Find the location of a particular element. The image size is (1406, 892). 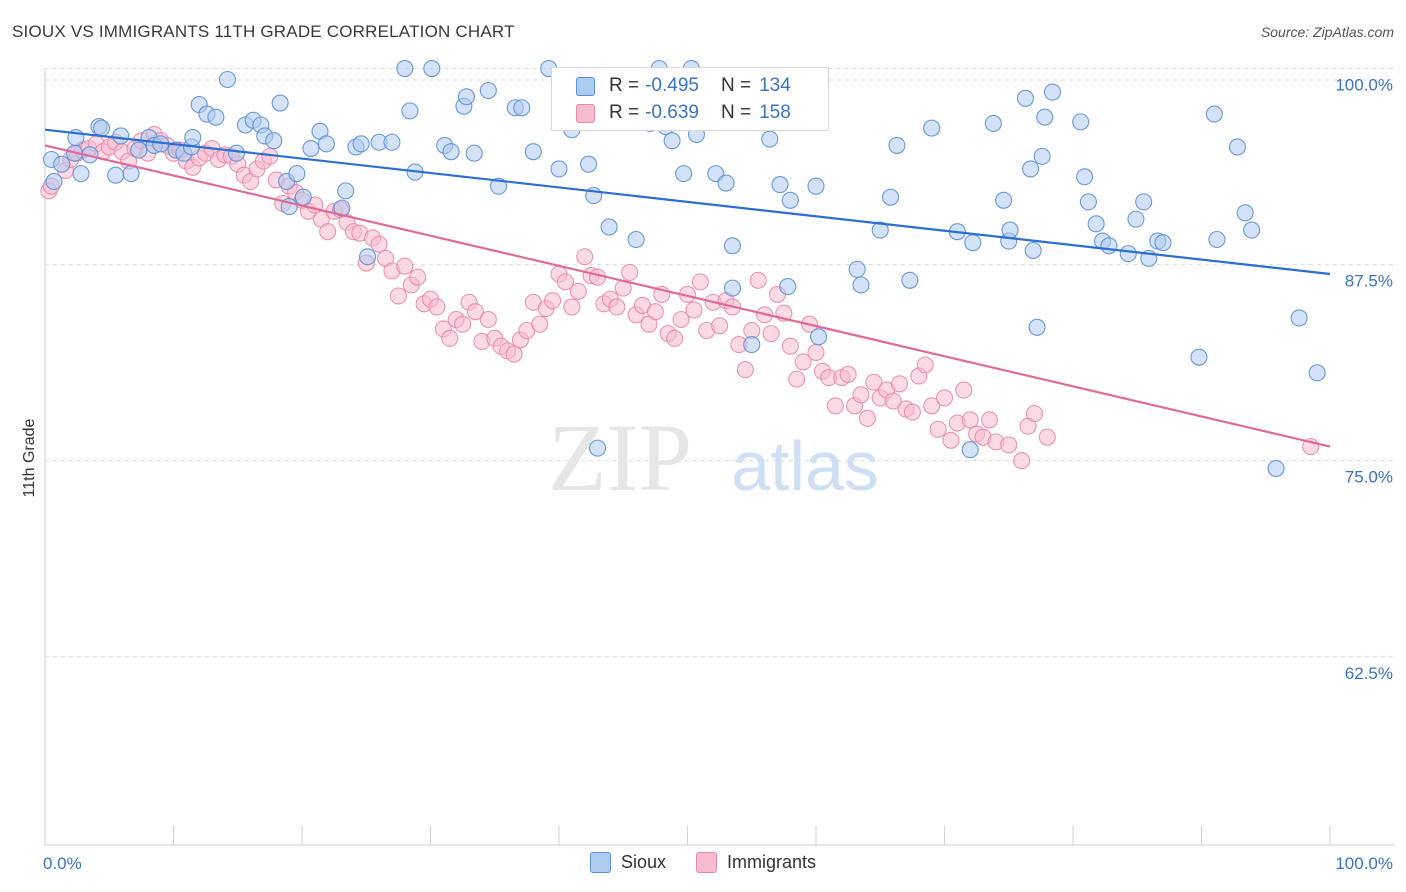

watermark-atlas: atlas is located at coordinates (805, 466).